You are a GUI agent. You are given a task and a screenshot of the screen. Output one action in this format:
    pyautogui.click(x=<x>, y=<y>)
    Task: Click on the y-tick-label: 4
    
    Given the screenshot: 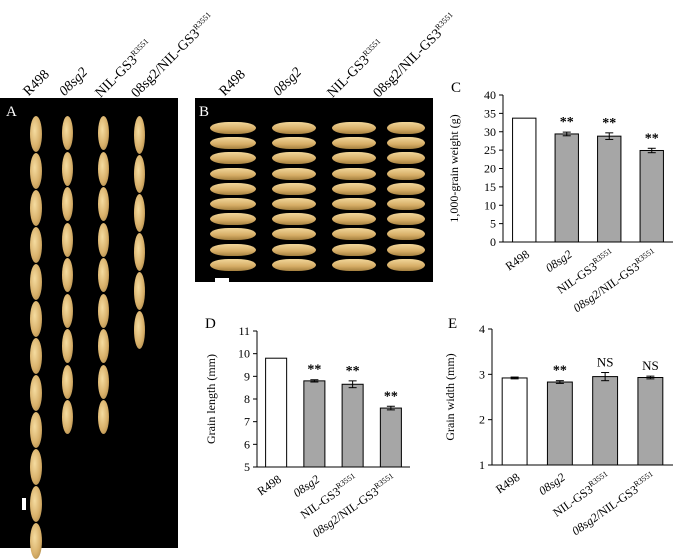 What is the action you would take?
    pyautogui.click(x=482, y=329)
    